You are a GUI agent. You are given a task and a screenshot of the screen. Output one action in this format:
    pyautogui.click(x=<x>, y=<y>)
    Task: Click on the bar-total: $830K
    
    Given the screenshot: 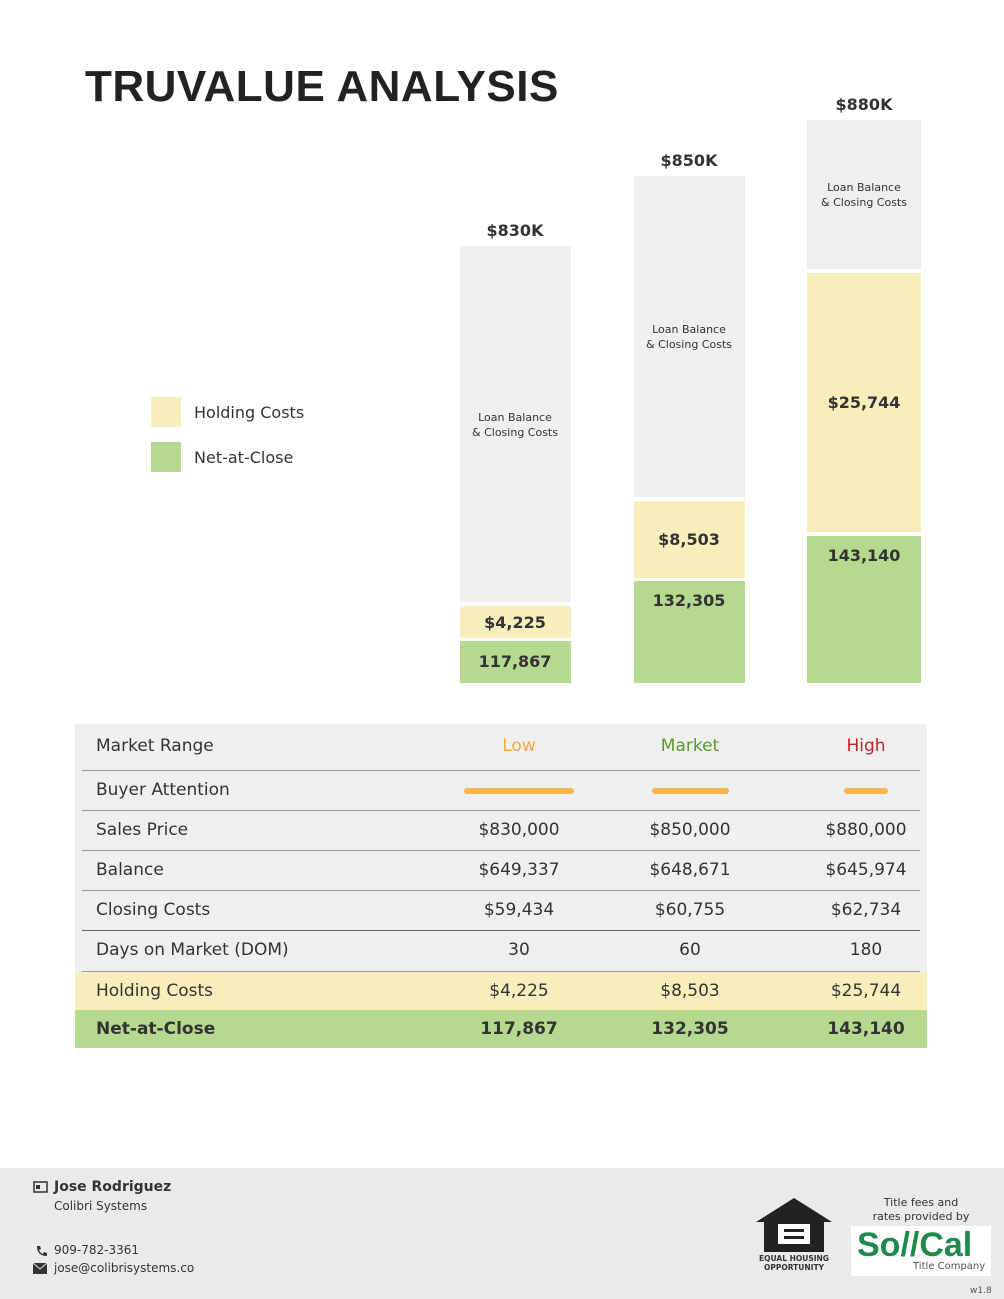 What is the action you would take?
    pyautogui.click(x=515, y=230)
    